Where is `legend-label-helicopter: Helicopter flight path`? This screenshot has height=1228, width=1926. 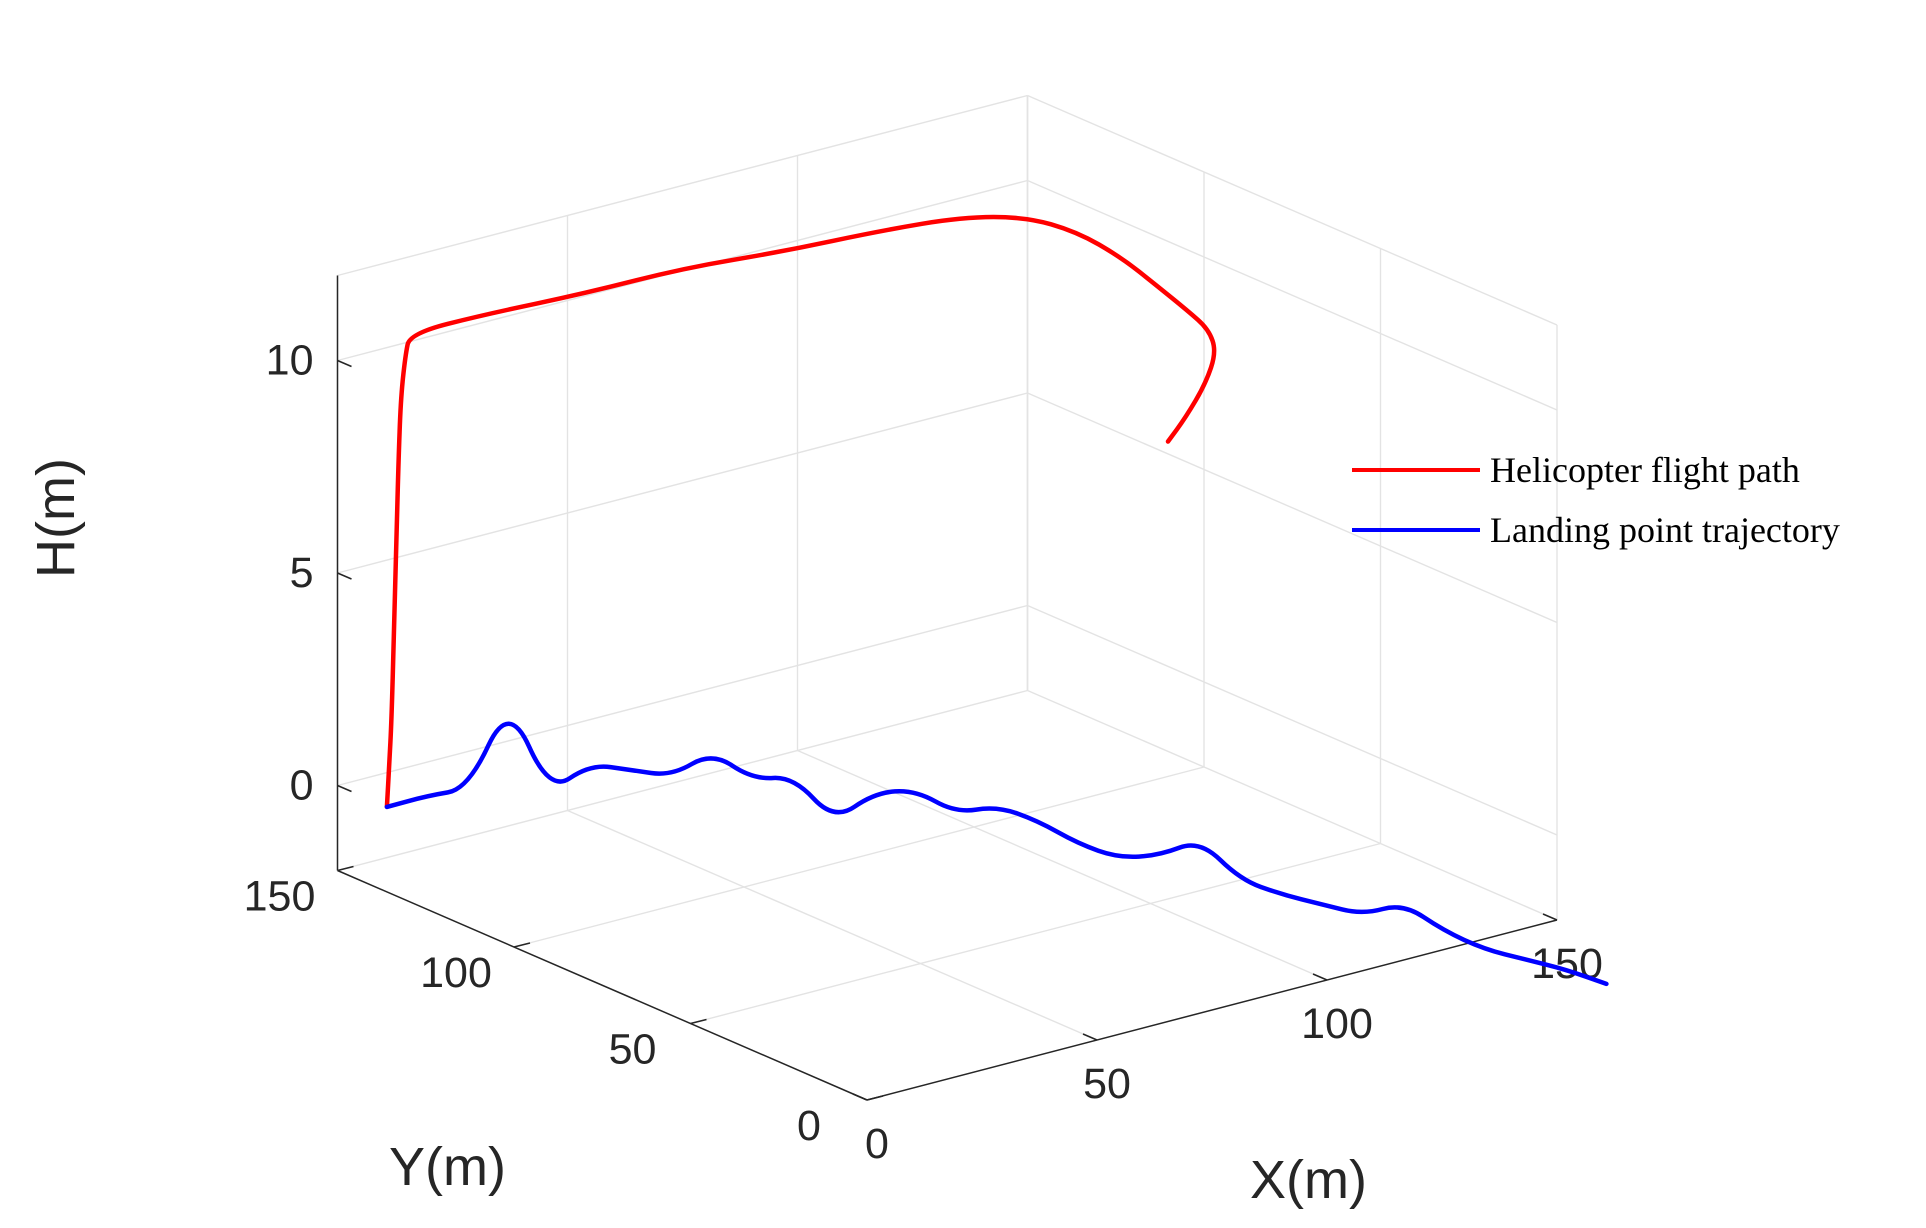
legend-label-helicopter: Helicopter flight path is located at coordinates (1645, 470).